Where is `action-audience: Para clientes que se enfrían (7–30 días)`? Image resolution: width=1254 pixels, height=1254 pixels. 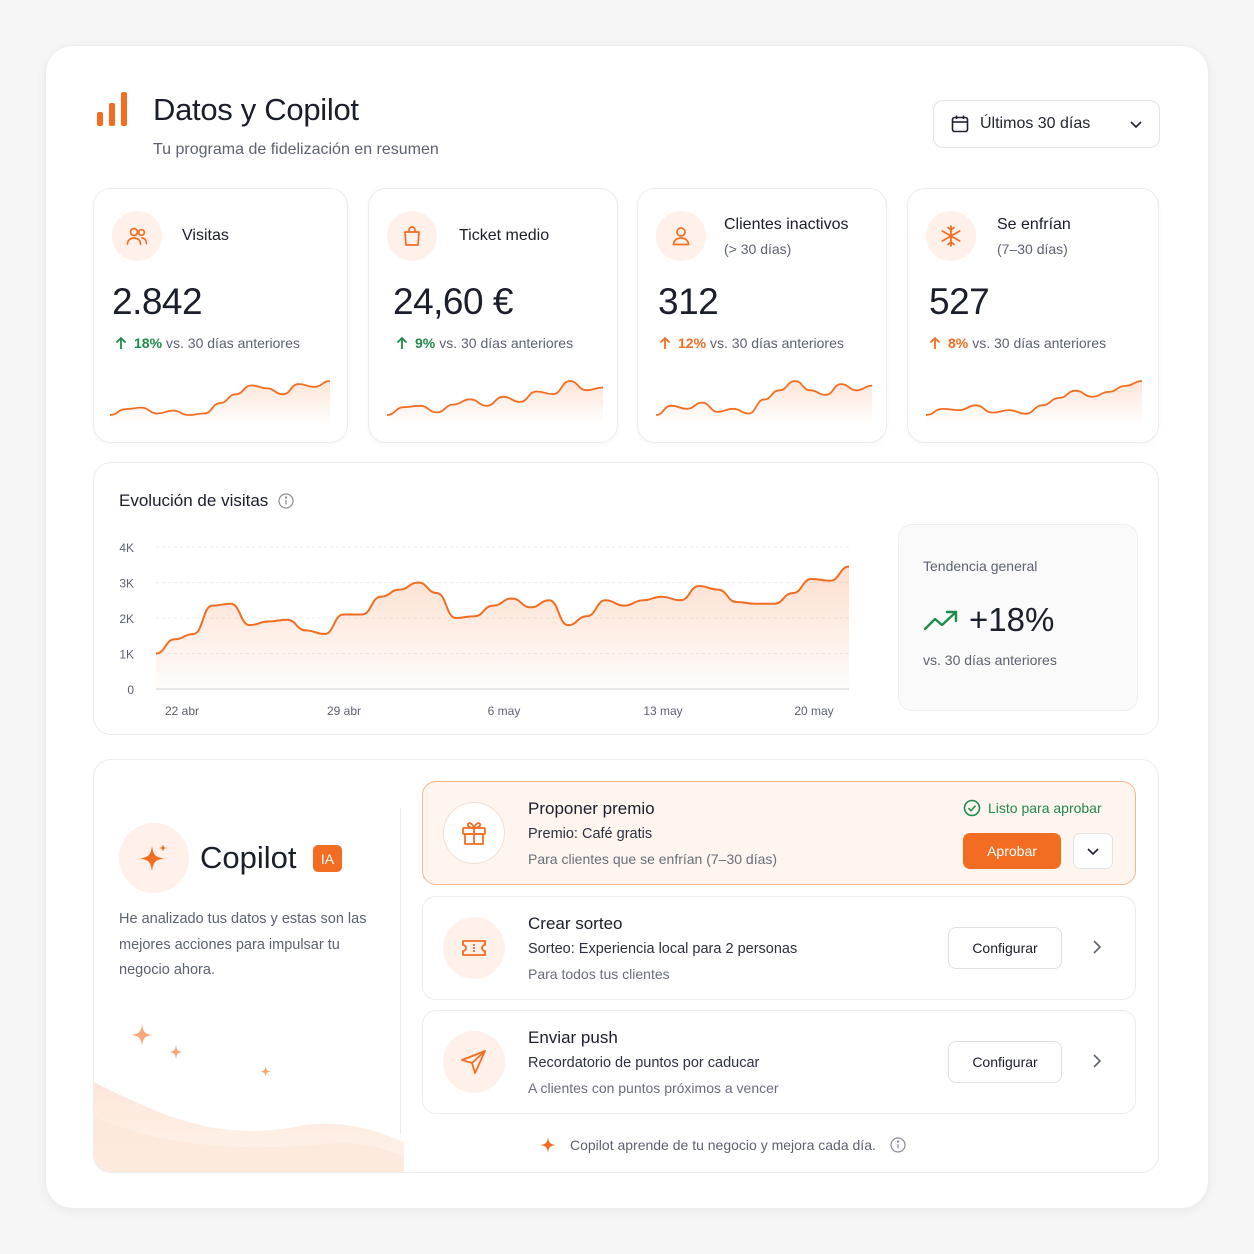
action-audience: Para clientes que se enfrían (7–30 días) is located at coordinates (653, 859).